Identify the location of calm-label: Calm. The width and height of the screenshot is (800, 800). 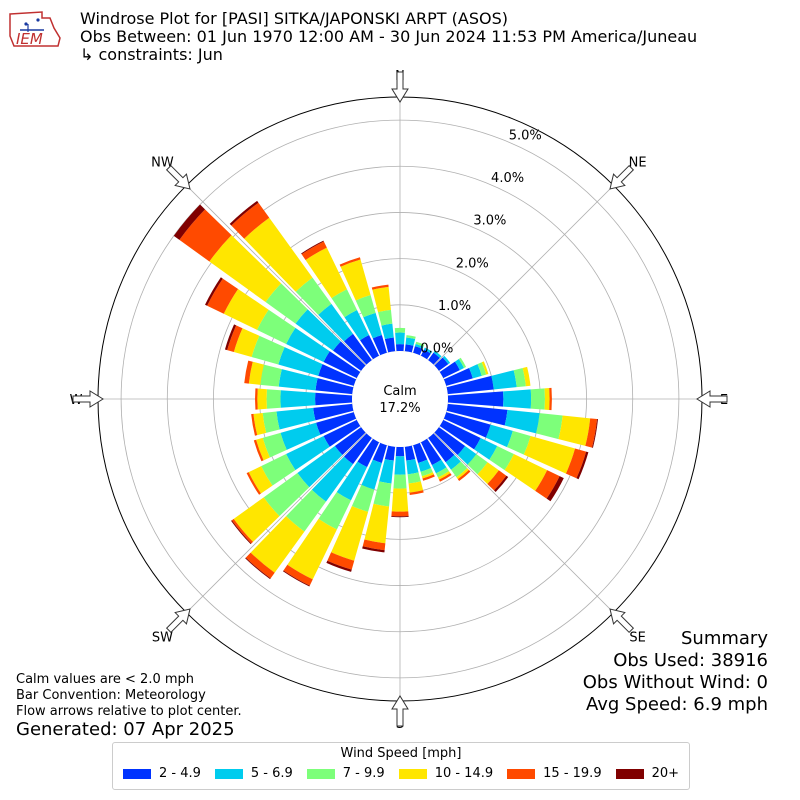
(399, 391).